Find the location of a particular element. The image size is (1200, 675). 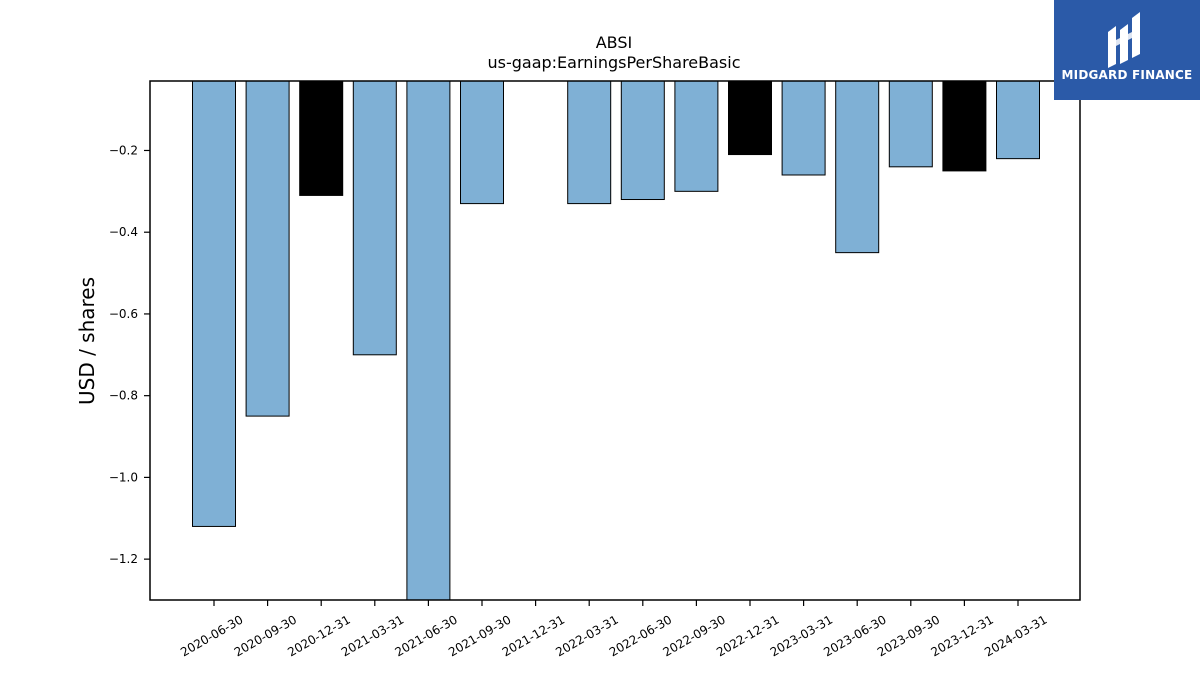

y-tick-label: −0.6 is located at coordinates (123, 314).